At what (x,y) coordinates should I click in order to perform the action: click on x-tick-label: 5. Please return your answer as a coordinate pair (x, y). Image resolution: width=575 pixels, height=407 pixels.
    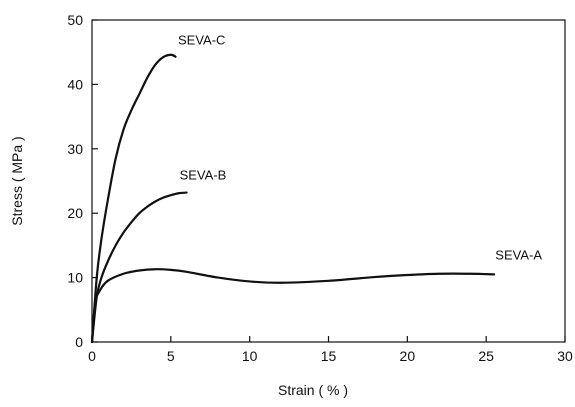
    Looking at the image, I should click on (171, 356).